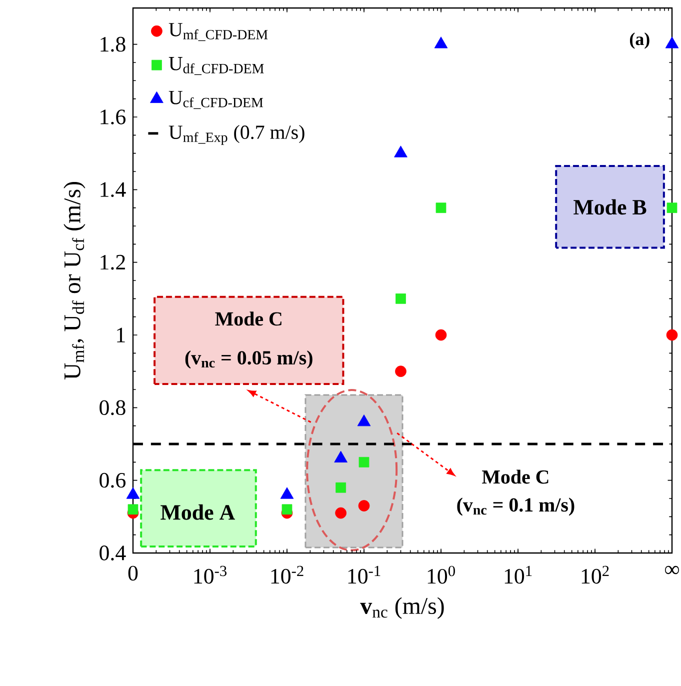  I want to click on y-tick-label: 0.8, so click(113, 408).